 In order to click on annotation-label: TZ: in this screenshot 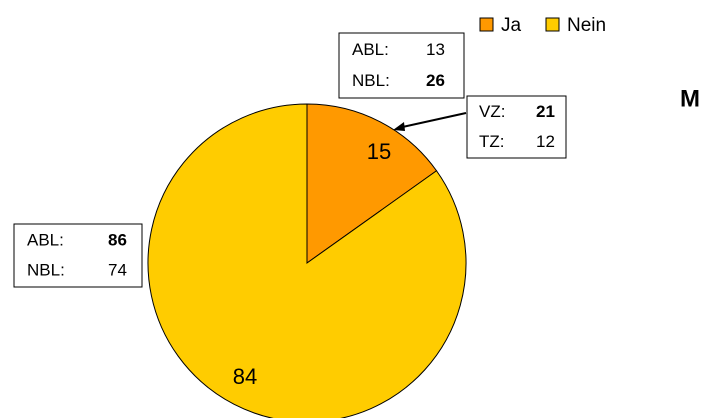, I will do `click(492, 141)`.